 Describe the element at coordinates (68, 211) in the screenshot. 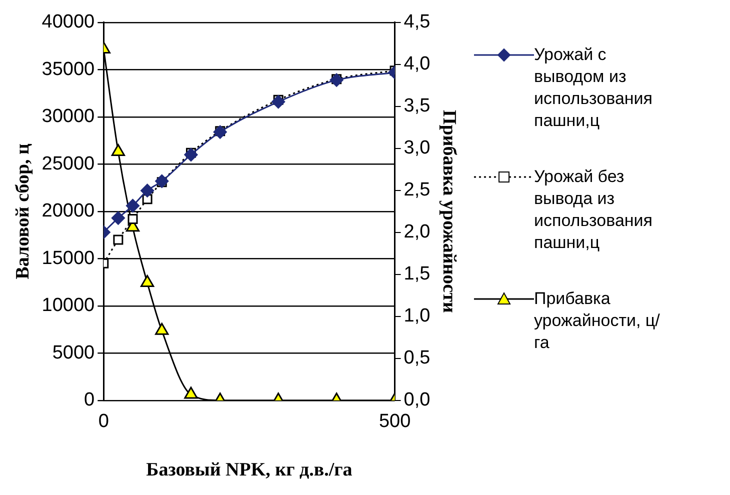

I see `y-tick-label: 20000` at that location.